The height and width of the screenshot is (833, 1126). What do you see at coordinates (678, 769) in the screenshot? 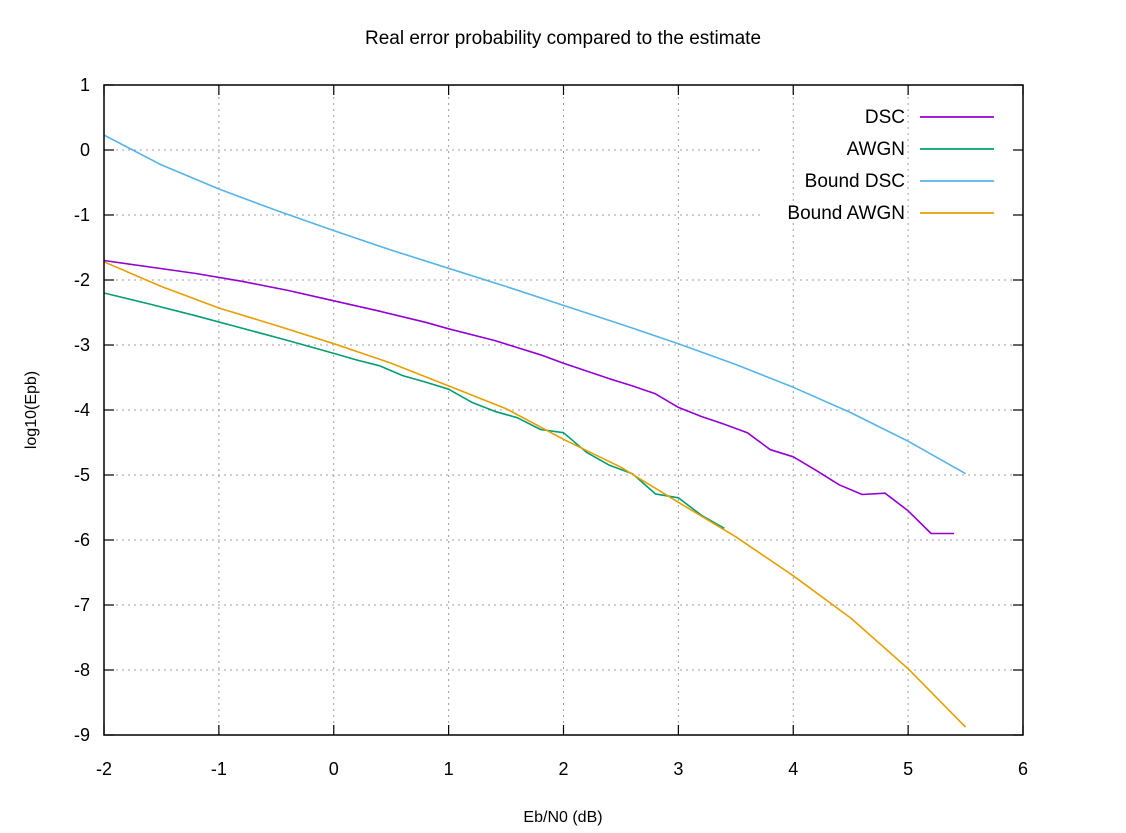
I see `x-tick-label: 3` at bounding box center [678, 769].